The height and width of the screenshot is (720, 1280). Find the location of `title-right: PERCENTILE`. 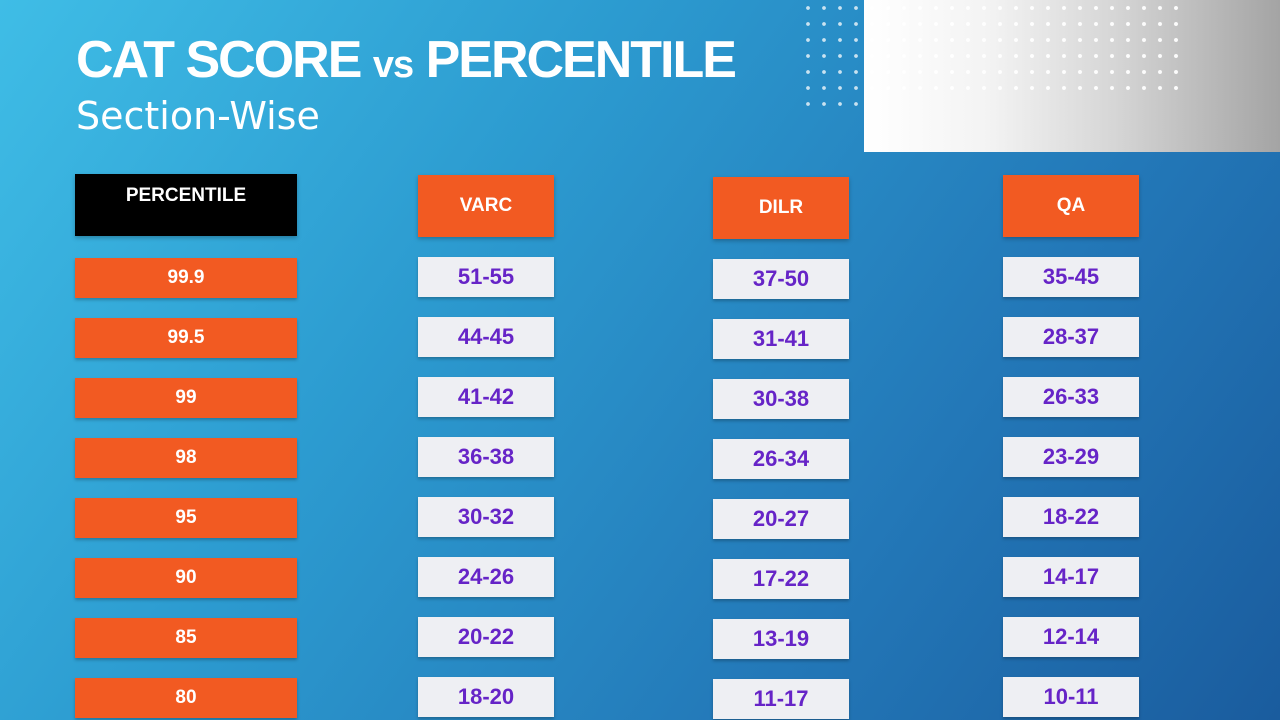

title-right: PERCENTILE is located at coordinates (581, 60).